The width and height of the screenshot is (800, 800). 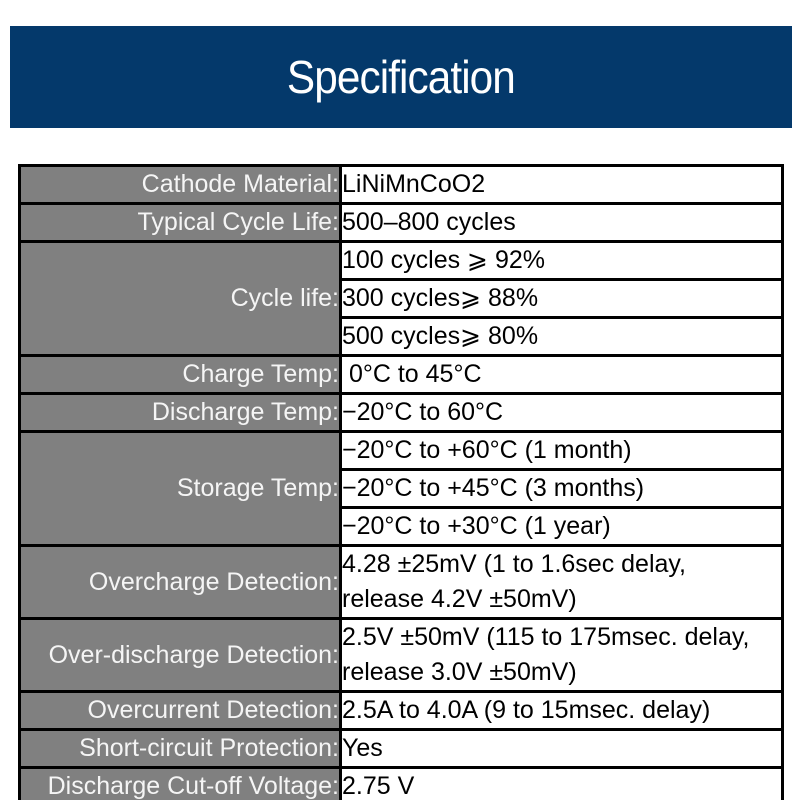 What do you see at coordinates (561, 336) in the screenshot?
I see `spec-value: 500 cycles⩾ 80%` at bounding box center [561, 336].